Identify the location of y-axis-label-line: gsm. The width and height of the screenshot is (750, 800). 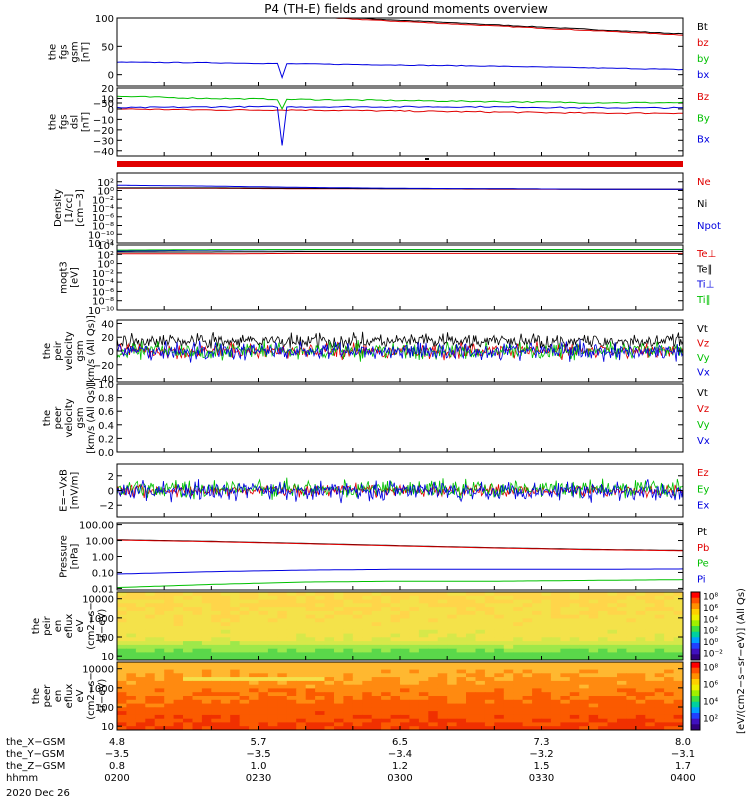
(80, 350).